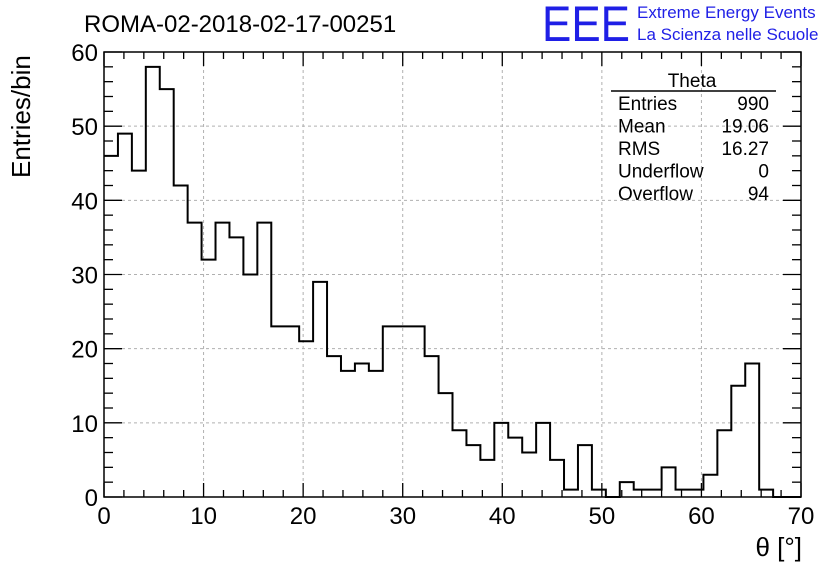 The height and width of the screenshot is (572, 836). What do you see at coordinates (303, 516) in the screenshot?
I see `x-tick-label: 20` at bounding box center [303, 516].